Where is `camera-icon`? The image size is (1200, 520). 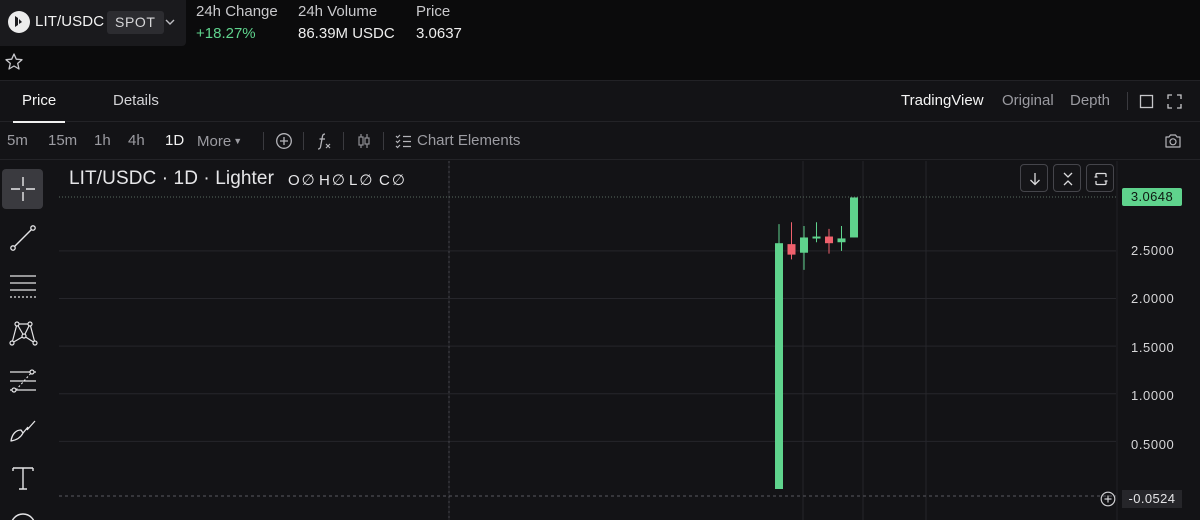
camera-icon is located at coordinates (1173, 140).